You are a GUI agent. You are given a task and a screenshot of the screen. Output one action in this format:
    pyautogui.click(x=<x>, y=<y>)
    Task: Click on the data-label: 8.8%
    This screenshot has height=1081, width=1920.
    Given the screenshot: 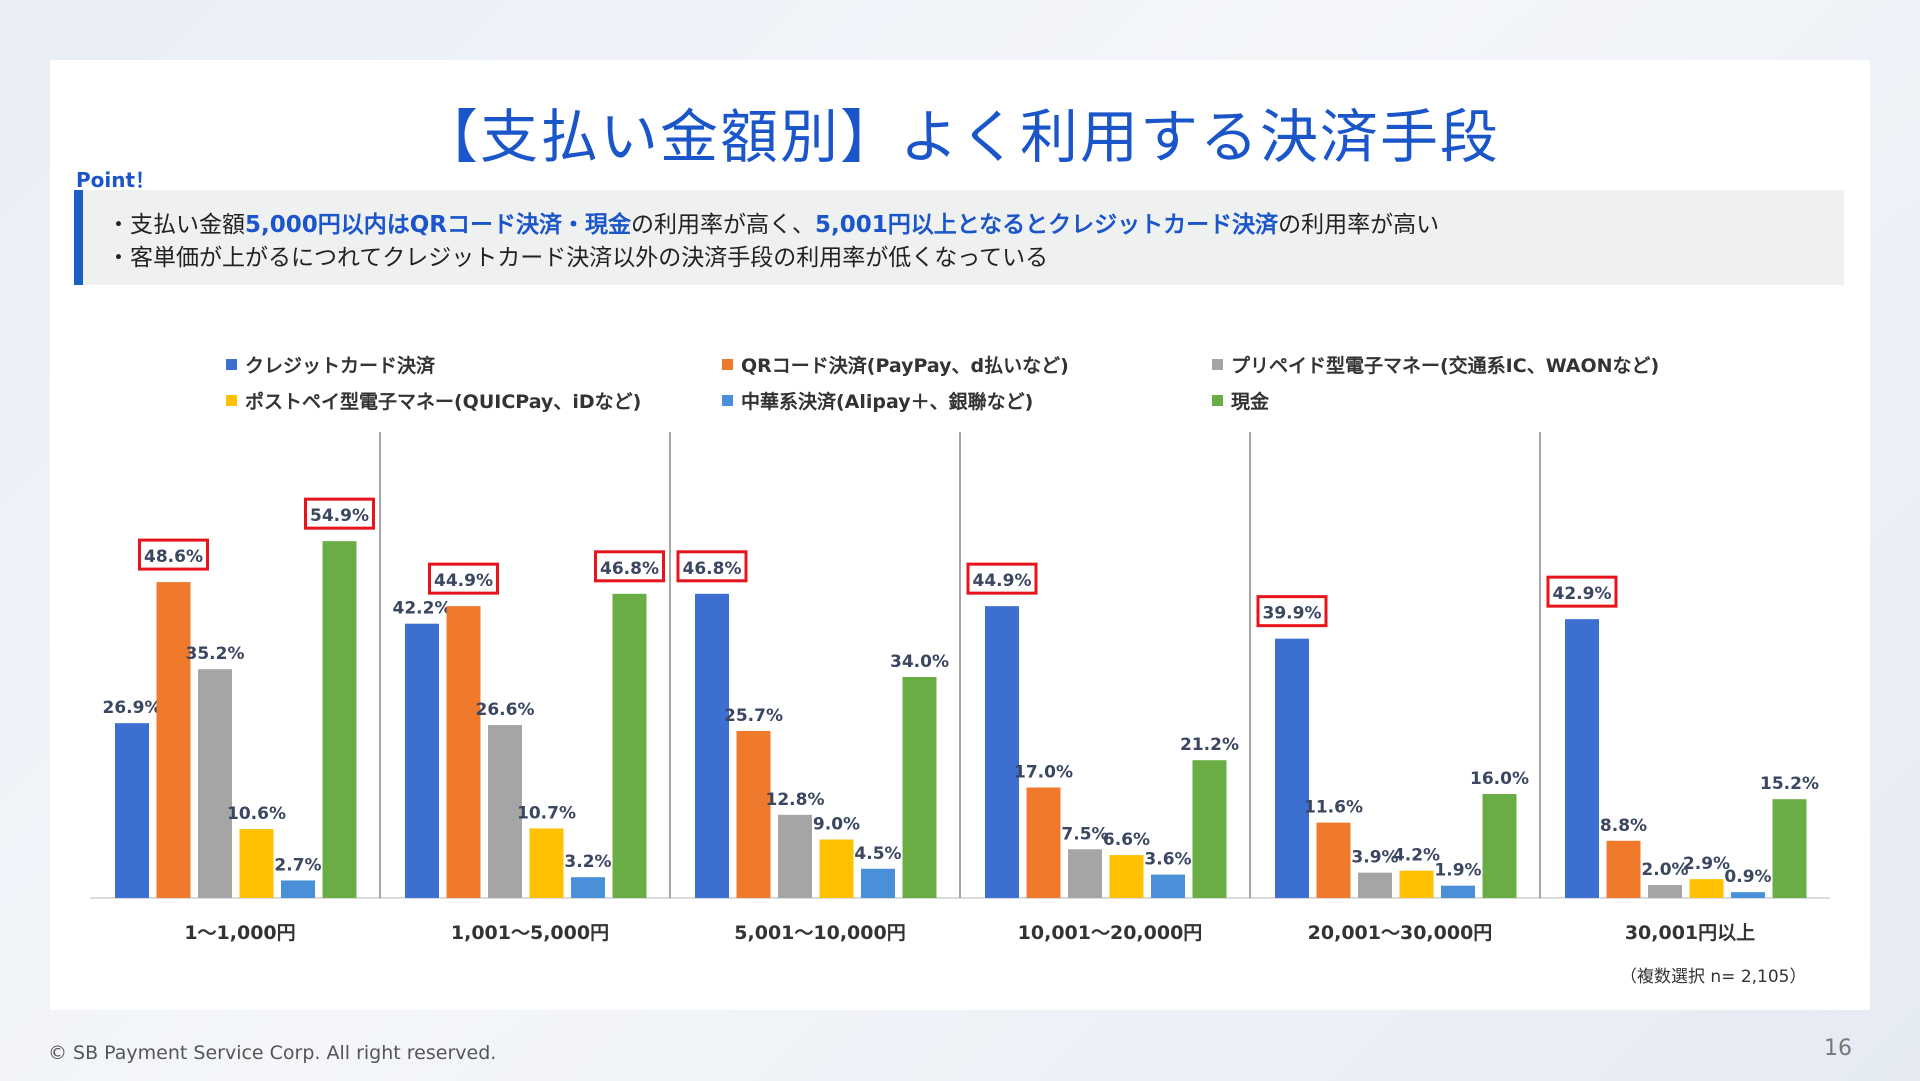 What is the action you would take?
    pyautogui.click(x=1623, y=826)
    